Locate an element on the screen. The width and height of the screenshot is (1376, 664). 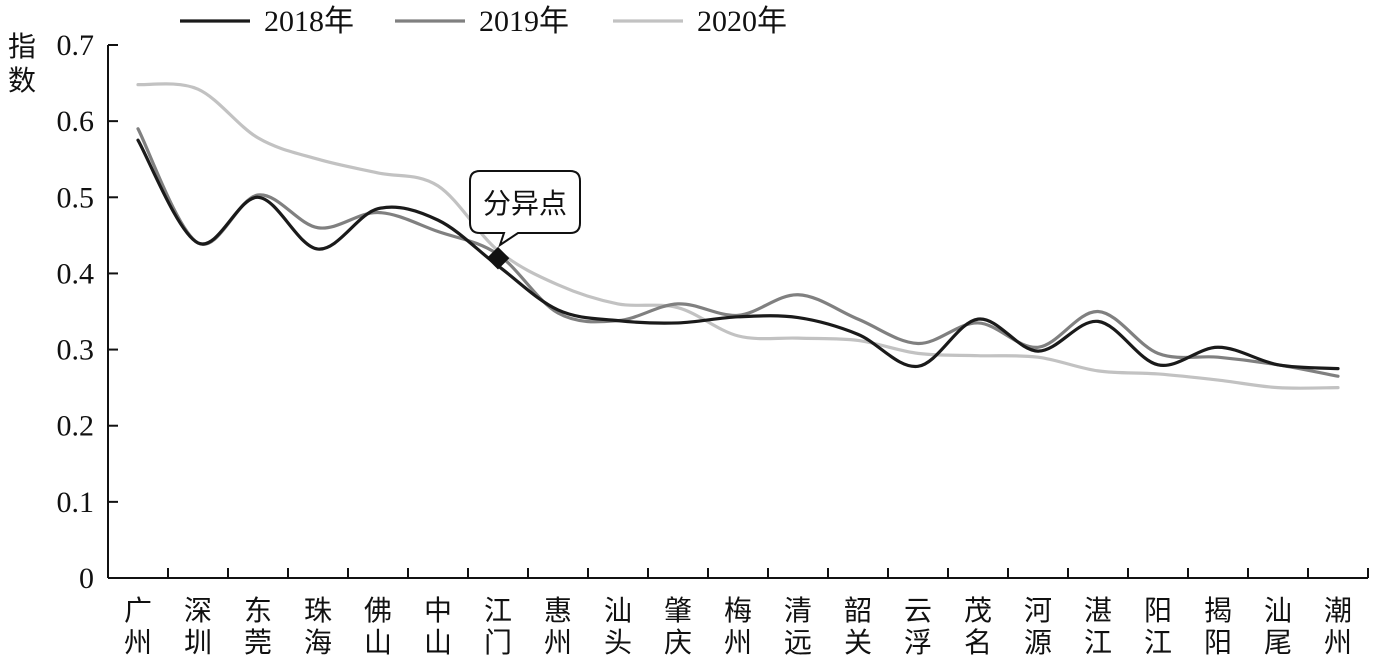
y-tick-label: 0.2 is located at coordinates (76, 426).